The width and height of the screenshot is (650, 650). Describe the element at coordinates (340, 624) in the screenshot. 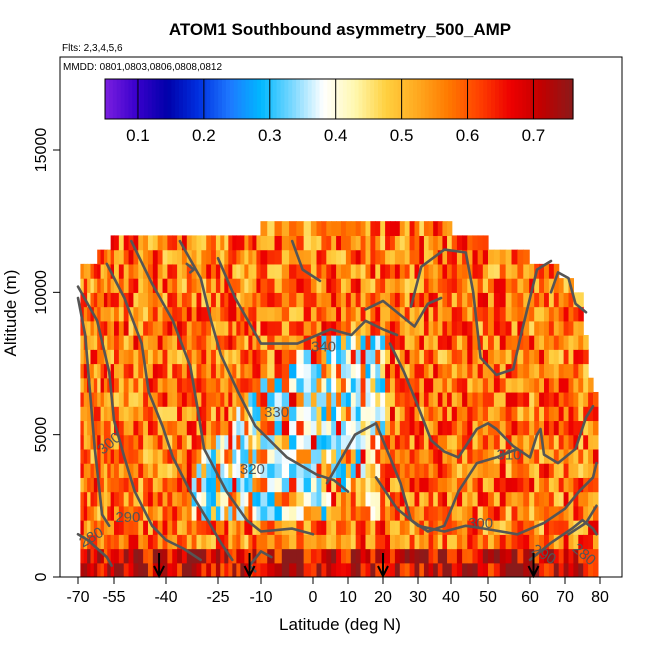

I see `x-axis-label: Latitude (deg N)` at that location.